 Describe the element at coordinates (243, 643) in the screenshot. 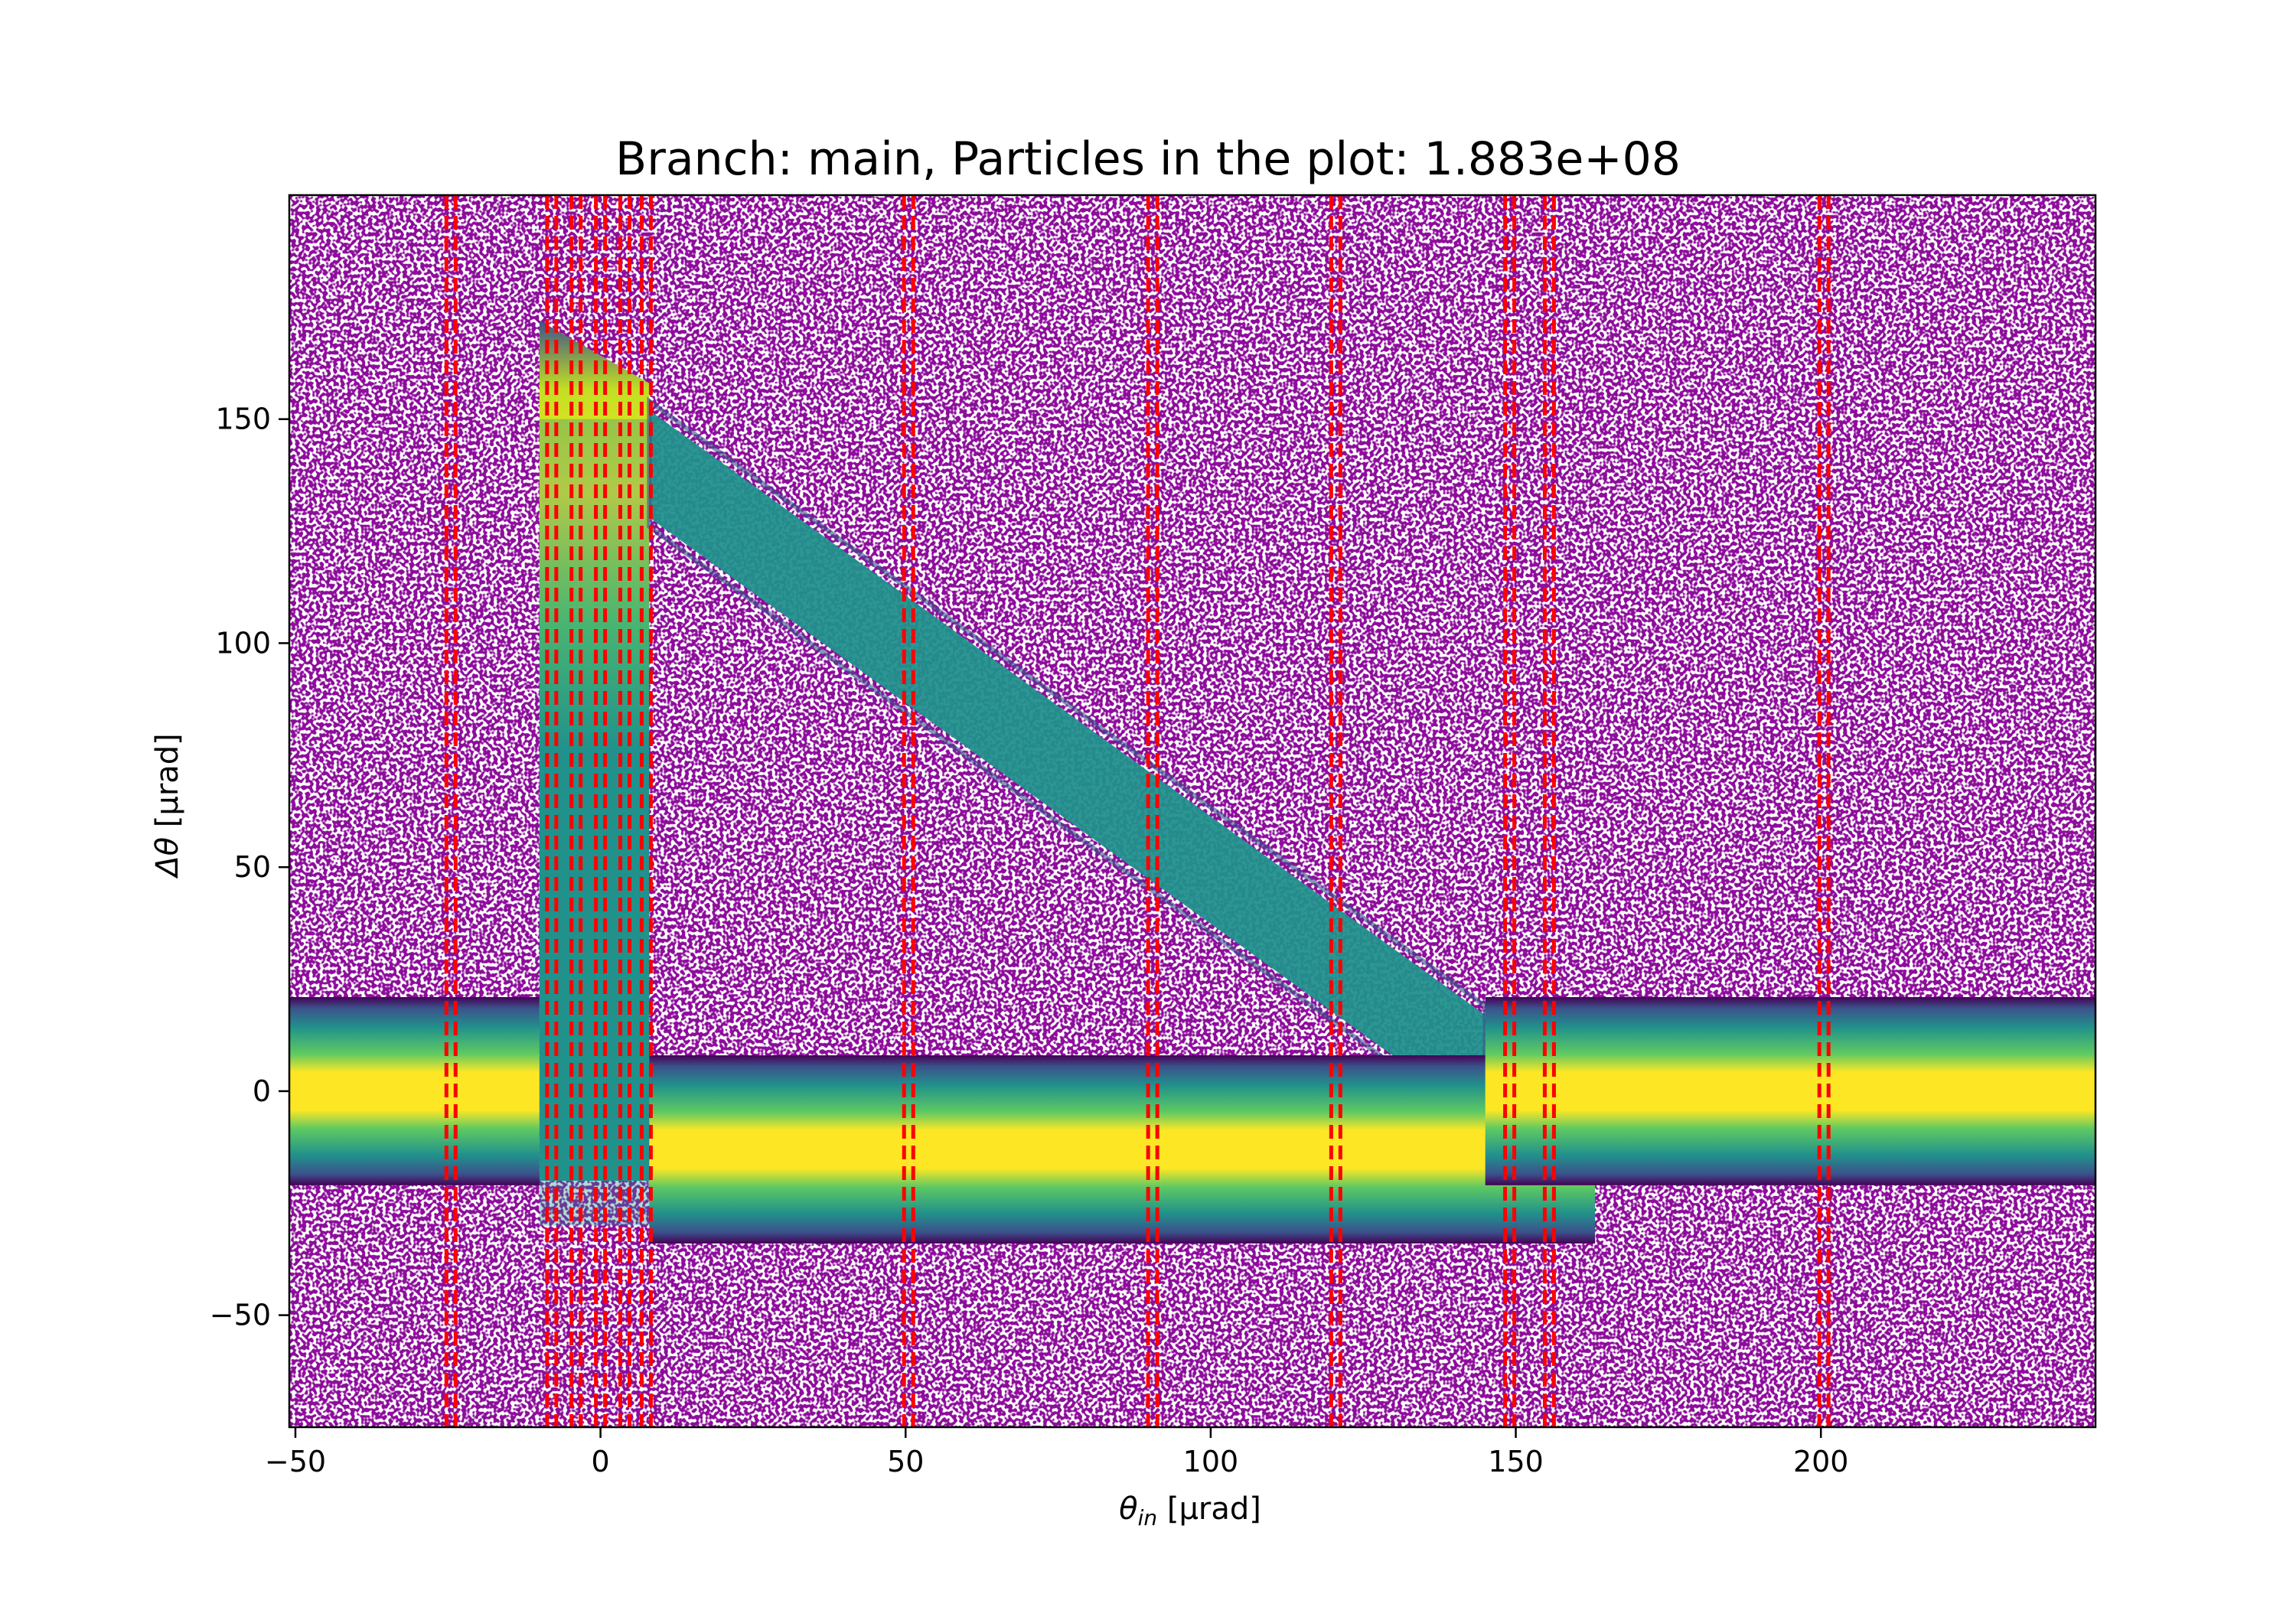

I see `y-tick-label: 100` at that location.